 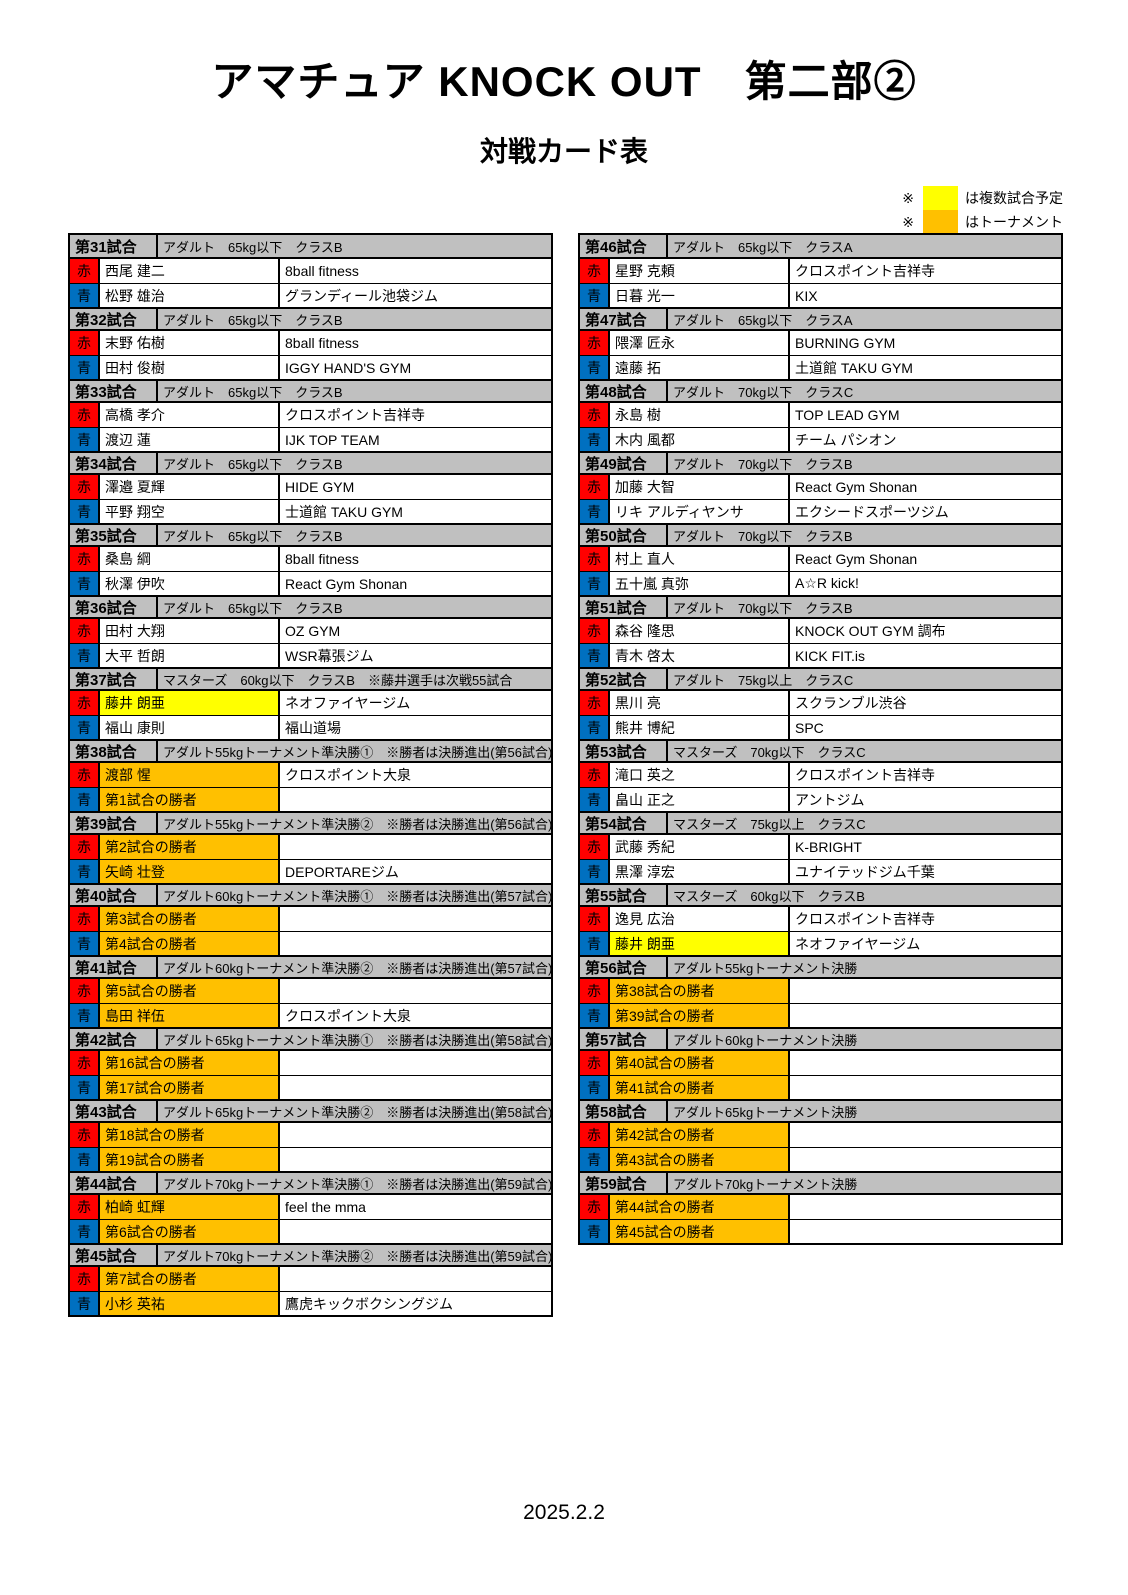 What do you see at coordinates (624, 463) in the screenshot?
I see `match-number: 第49試合` at bounding box center [624, 463].